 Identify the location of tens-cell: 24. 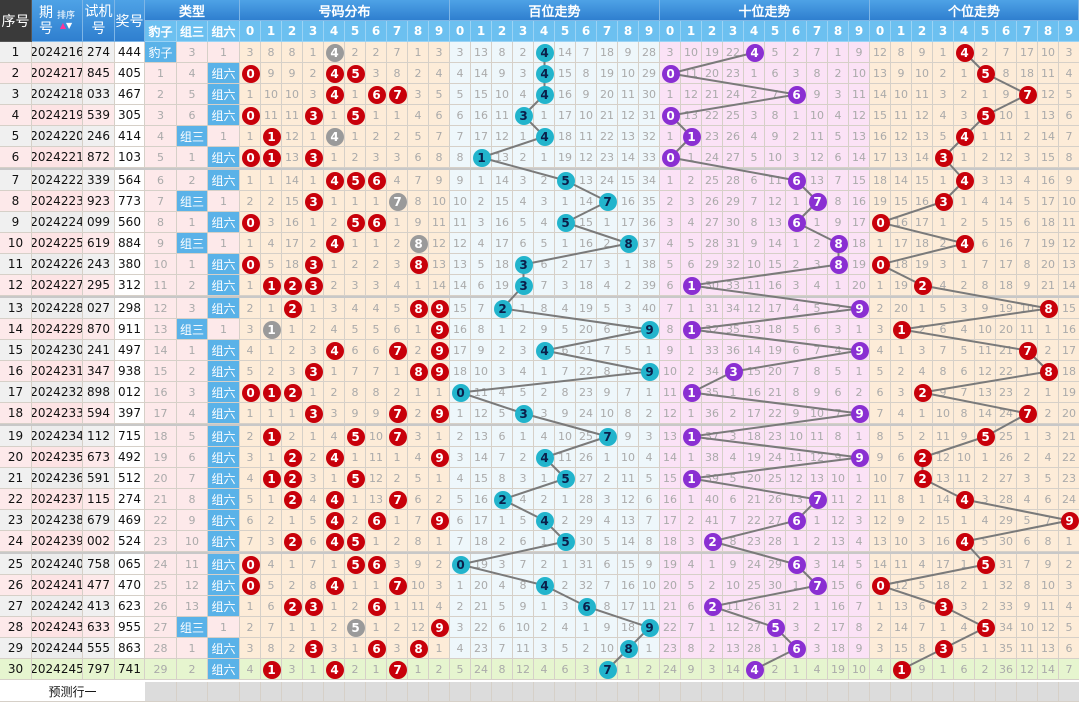
(712, 157).